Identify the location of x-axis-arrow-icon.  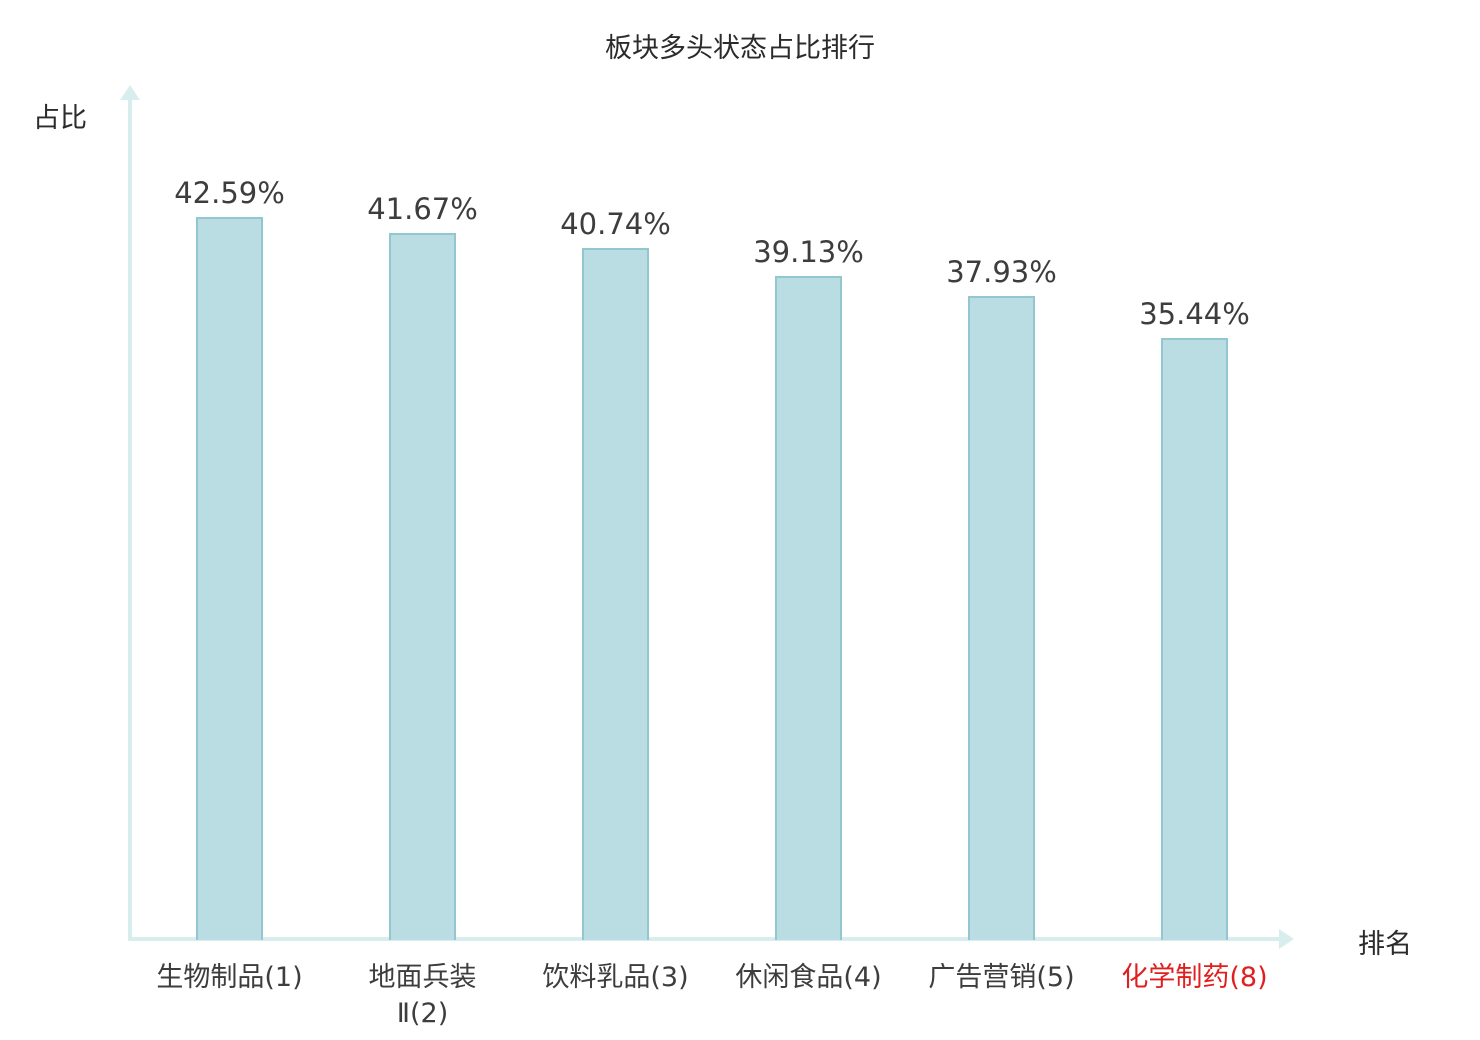
(1286, 939).